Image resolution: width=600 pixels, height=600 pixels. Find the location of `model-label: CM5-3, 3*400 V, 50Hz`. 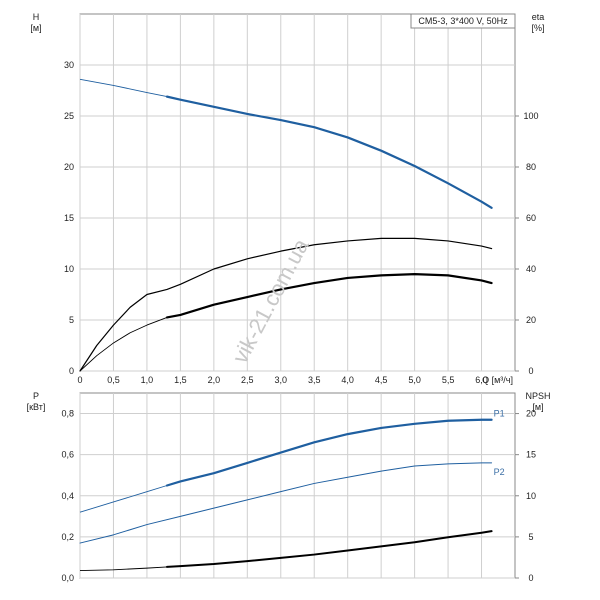

model-label: CM5-3, 3*400 V, 50Hz is located at coordinates (463, 21).